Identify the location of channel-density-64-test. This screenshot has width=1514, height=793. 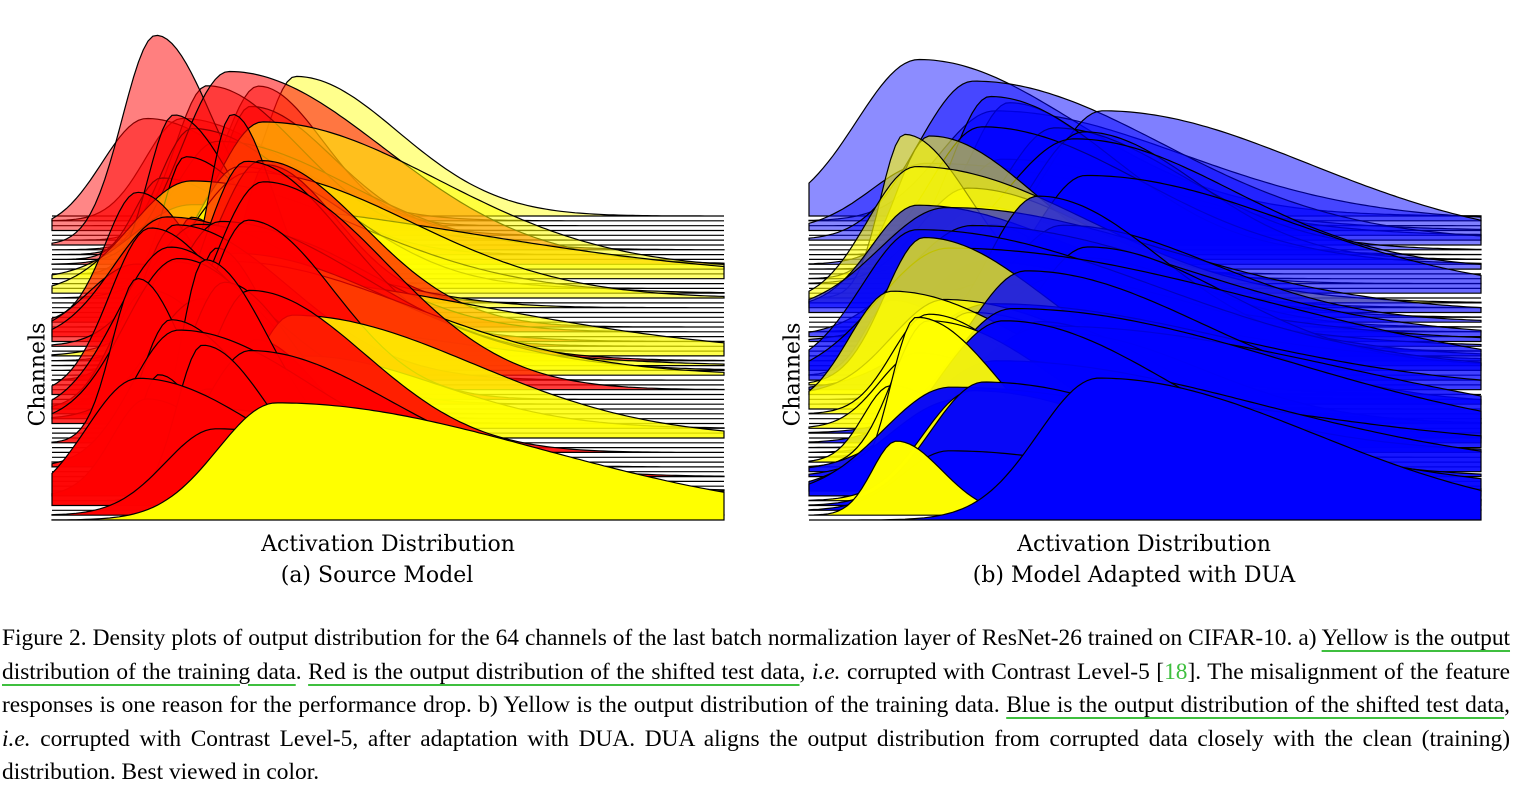
(1145, 449).